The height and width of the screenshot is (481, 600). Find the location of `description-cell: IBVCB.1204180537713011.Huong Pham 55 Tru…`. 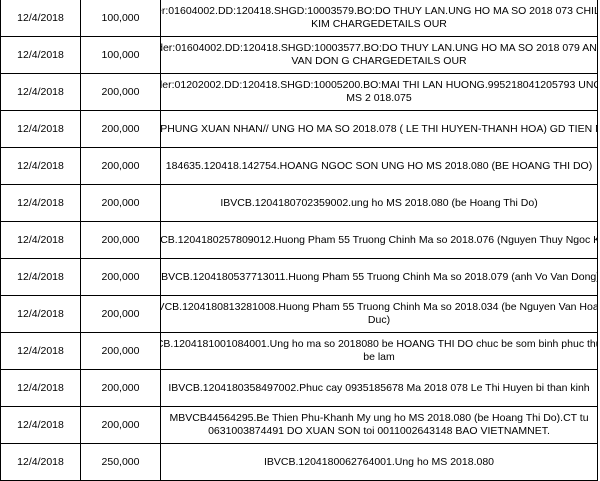

description-cell: IBVCB.1204180537713011.Huong Pham 55 Tru… is located at coordinates (379, 277).